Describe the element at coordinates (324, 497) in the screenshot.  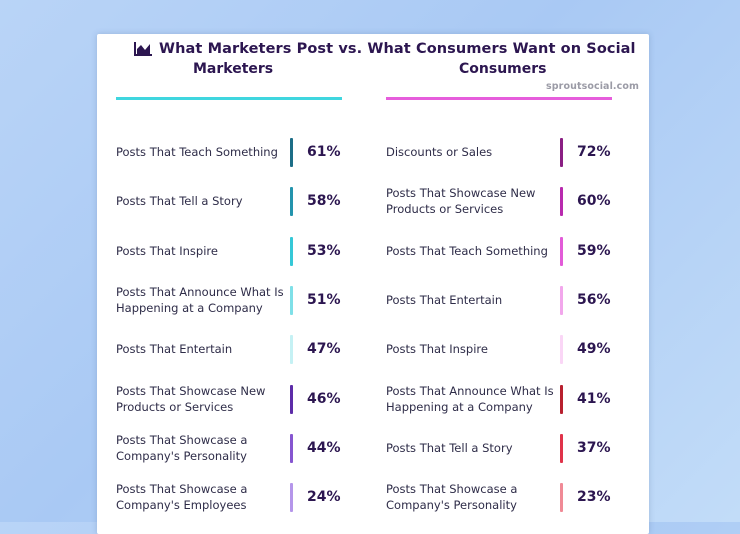
I see `marketers-item-value: 24%` at that location.